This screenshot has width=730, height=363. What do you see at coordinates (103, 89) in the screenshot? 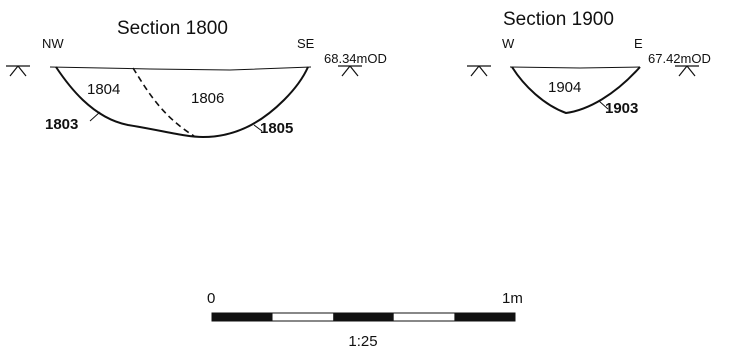
I see `section-1800-fill-1804: 1804` at bounding box center [103, 89].